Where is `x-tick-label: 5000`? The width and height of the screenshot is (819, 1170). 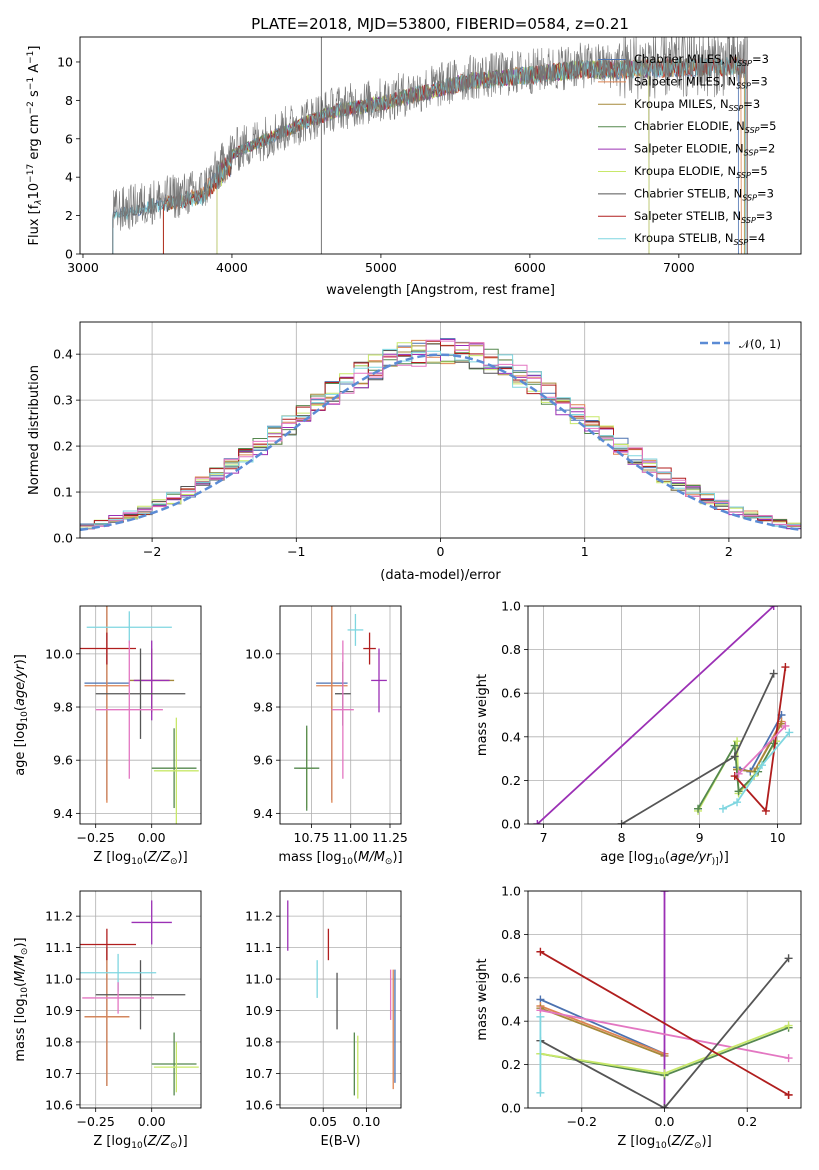 x-tick-label: 5000 is located at coordinates (381, 267).